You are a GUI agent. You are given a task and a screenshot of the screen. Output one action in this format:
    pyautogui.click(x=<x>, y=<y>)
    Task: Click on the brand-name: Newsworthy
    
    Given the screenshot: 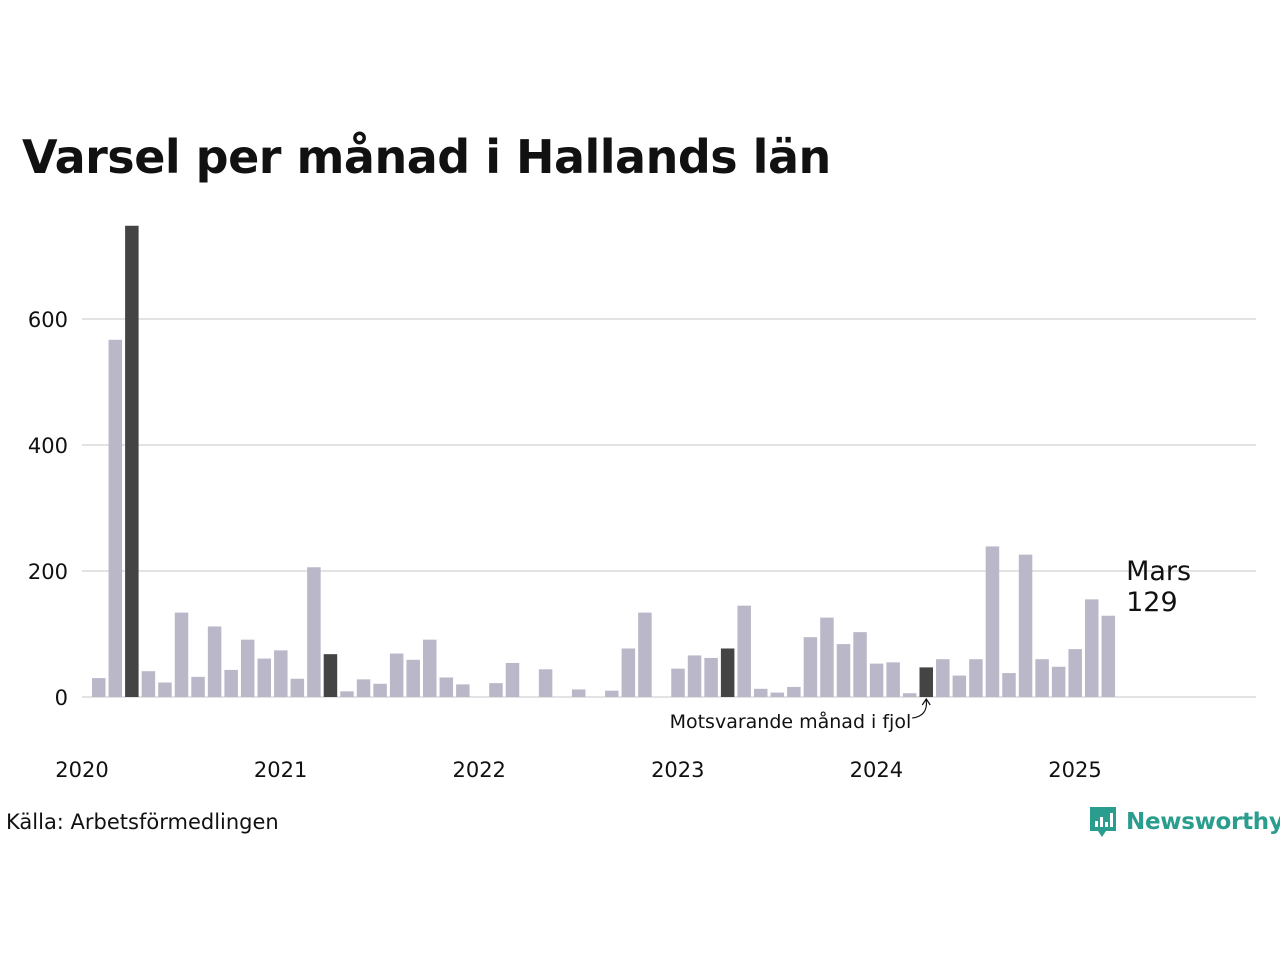 What is the action you would take?
    pyautogui.click(x=1203, y=822)
    